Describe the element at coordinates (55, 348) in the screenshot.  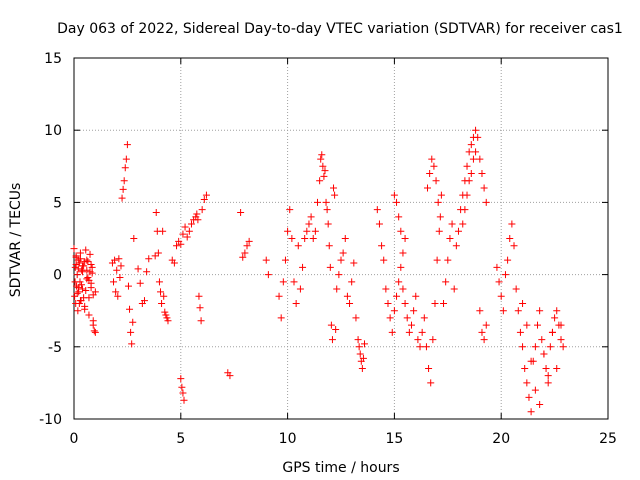
I see `y-tick-label: -5` at that location.